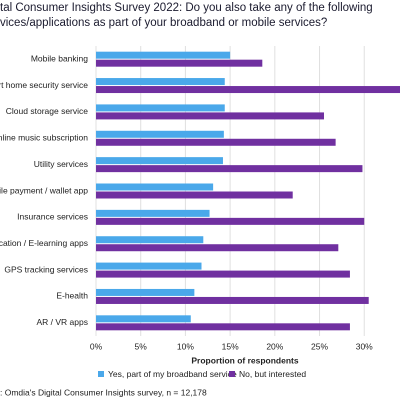 The height and width of the screenshot is (400, 400). Describe the element at coordinates (172, 374) in the screenshot. I see `legend-label: Yes, part of my broadband service` at that location.